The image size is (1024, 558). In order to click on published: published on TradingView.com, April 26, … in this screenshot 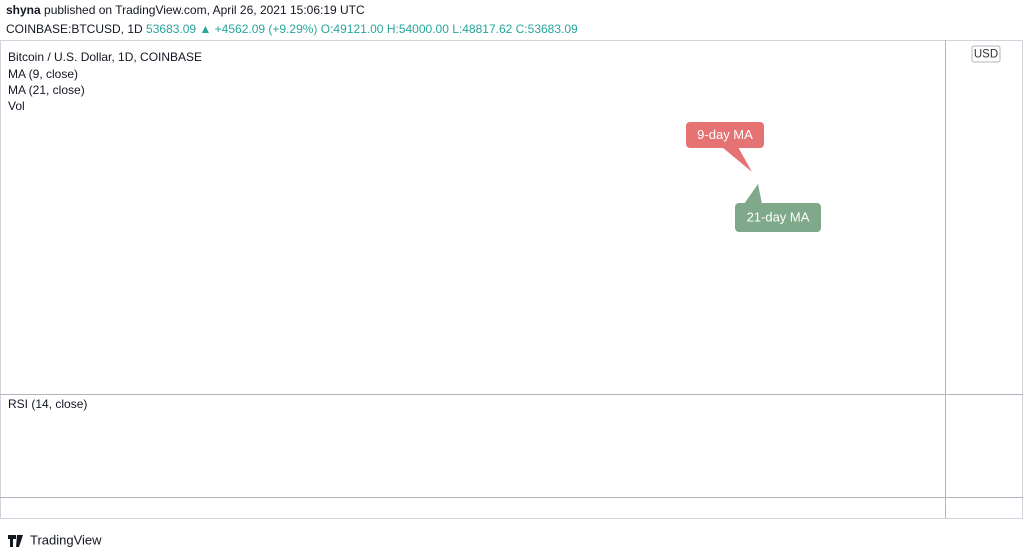, I will do `click(204, 10)`.